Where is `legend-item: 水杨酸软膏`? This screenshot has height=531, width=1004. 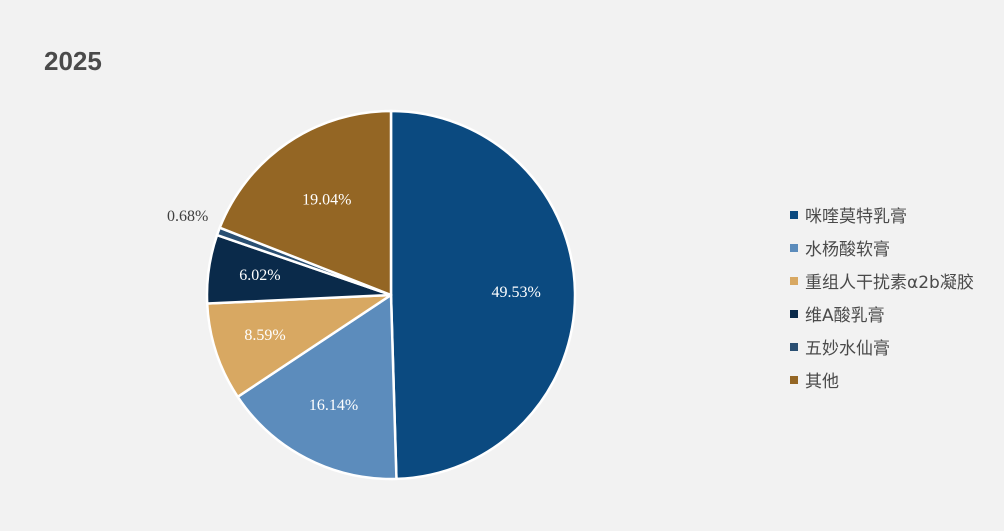 legend-item: 水杨酸软膏 is located at coordinates (882, 247).